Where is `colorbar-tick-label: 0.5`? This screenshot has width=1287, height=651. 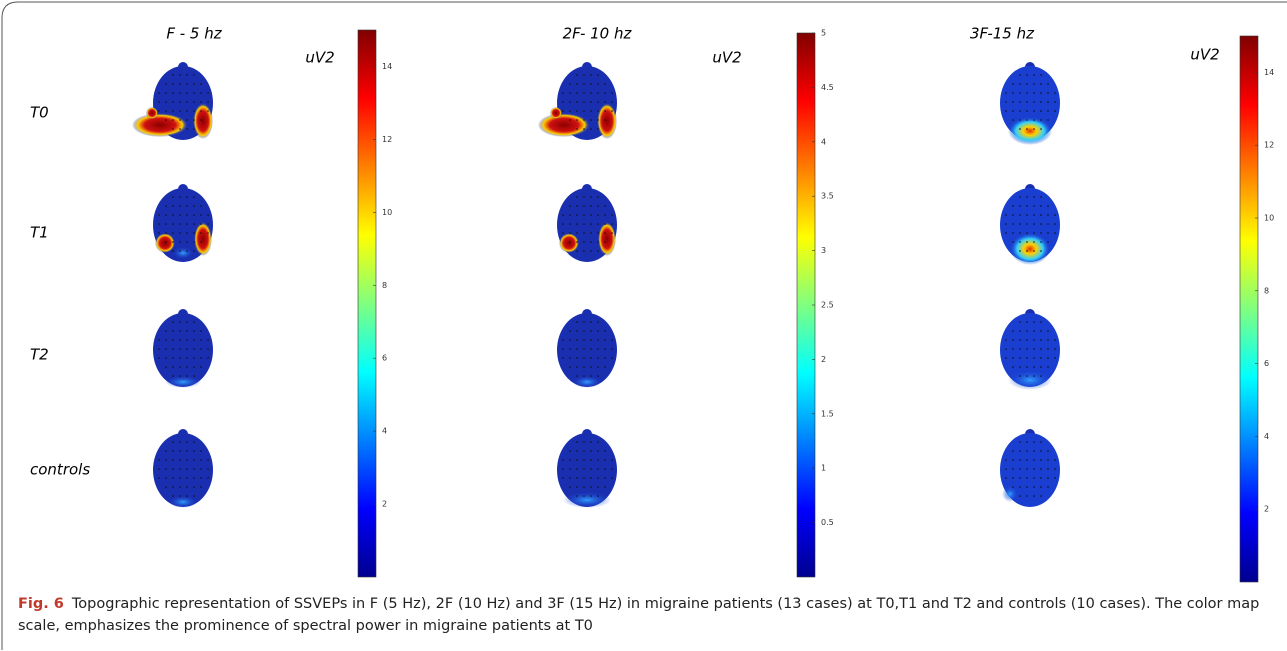
colorbar-tick-label: 0.5 is located at coordinates (827, 522).